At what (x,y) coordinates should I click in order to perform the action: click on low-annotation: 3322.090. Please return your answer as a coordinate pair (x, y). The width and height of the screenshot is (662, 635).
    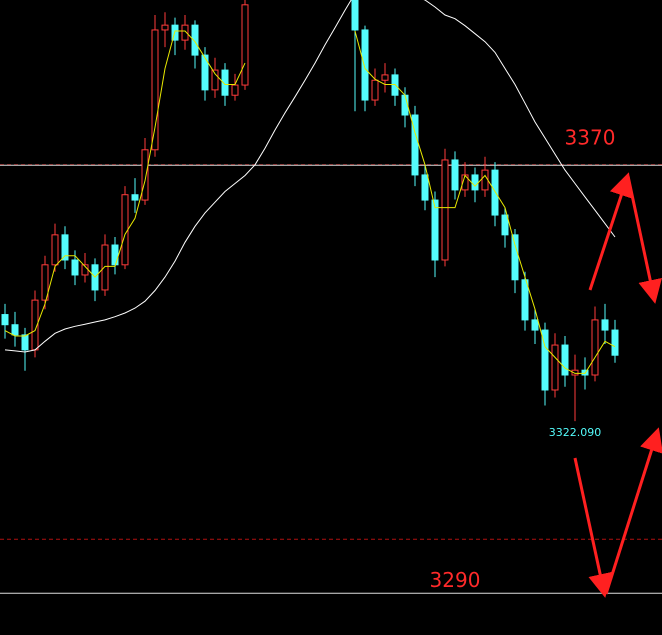
    Looking at the image, I should click on (575, 432).